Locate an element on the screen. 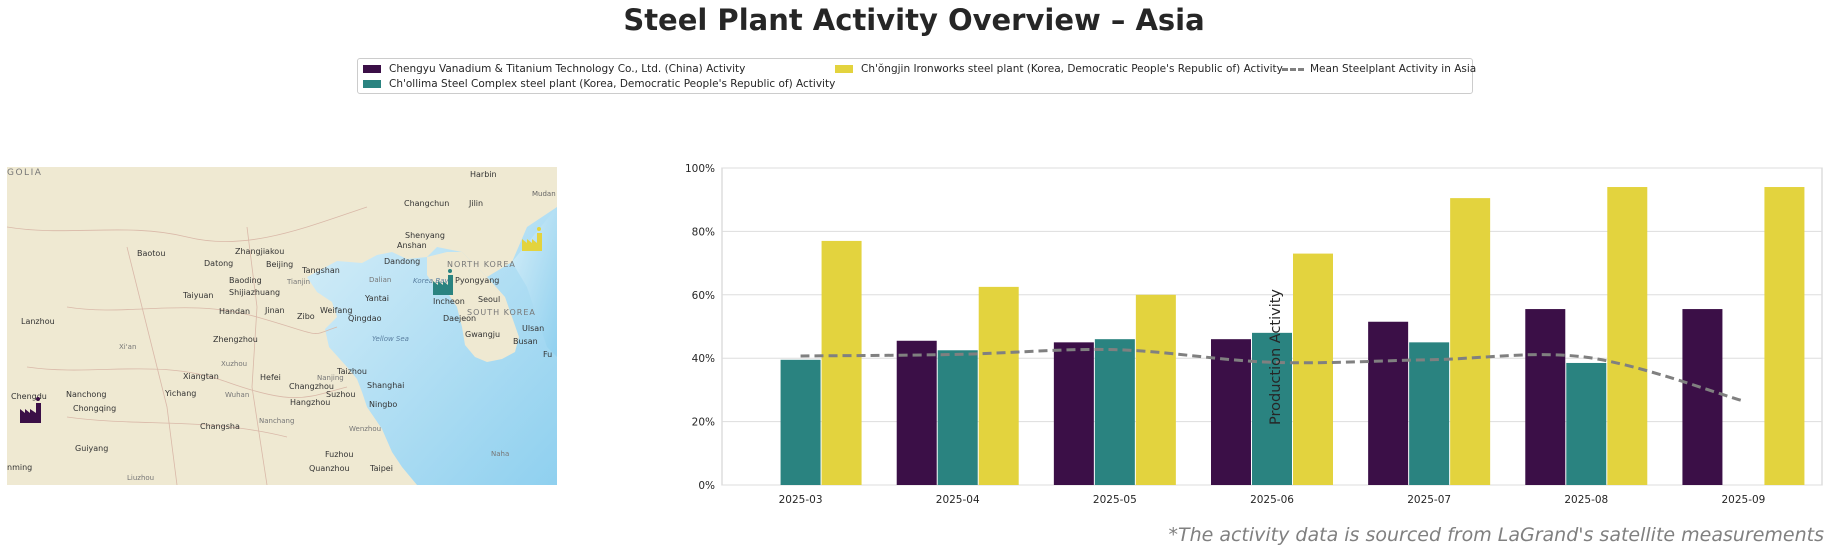  map-label-chongqing: Chongqing is located at coordinates (94, 408).